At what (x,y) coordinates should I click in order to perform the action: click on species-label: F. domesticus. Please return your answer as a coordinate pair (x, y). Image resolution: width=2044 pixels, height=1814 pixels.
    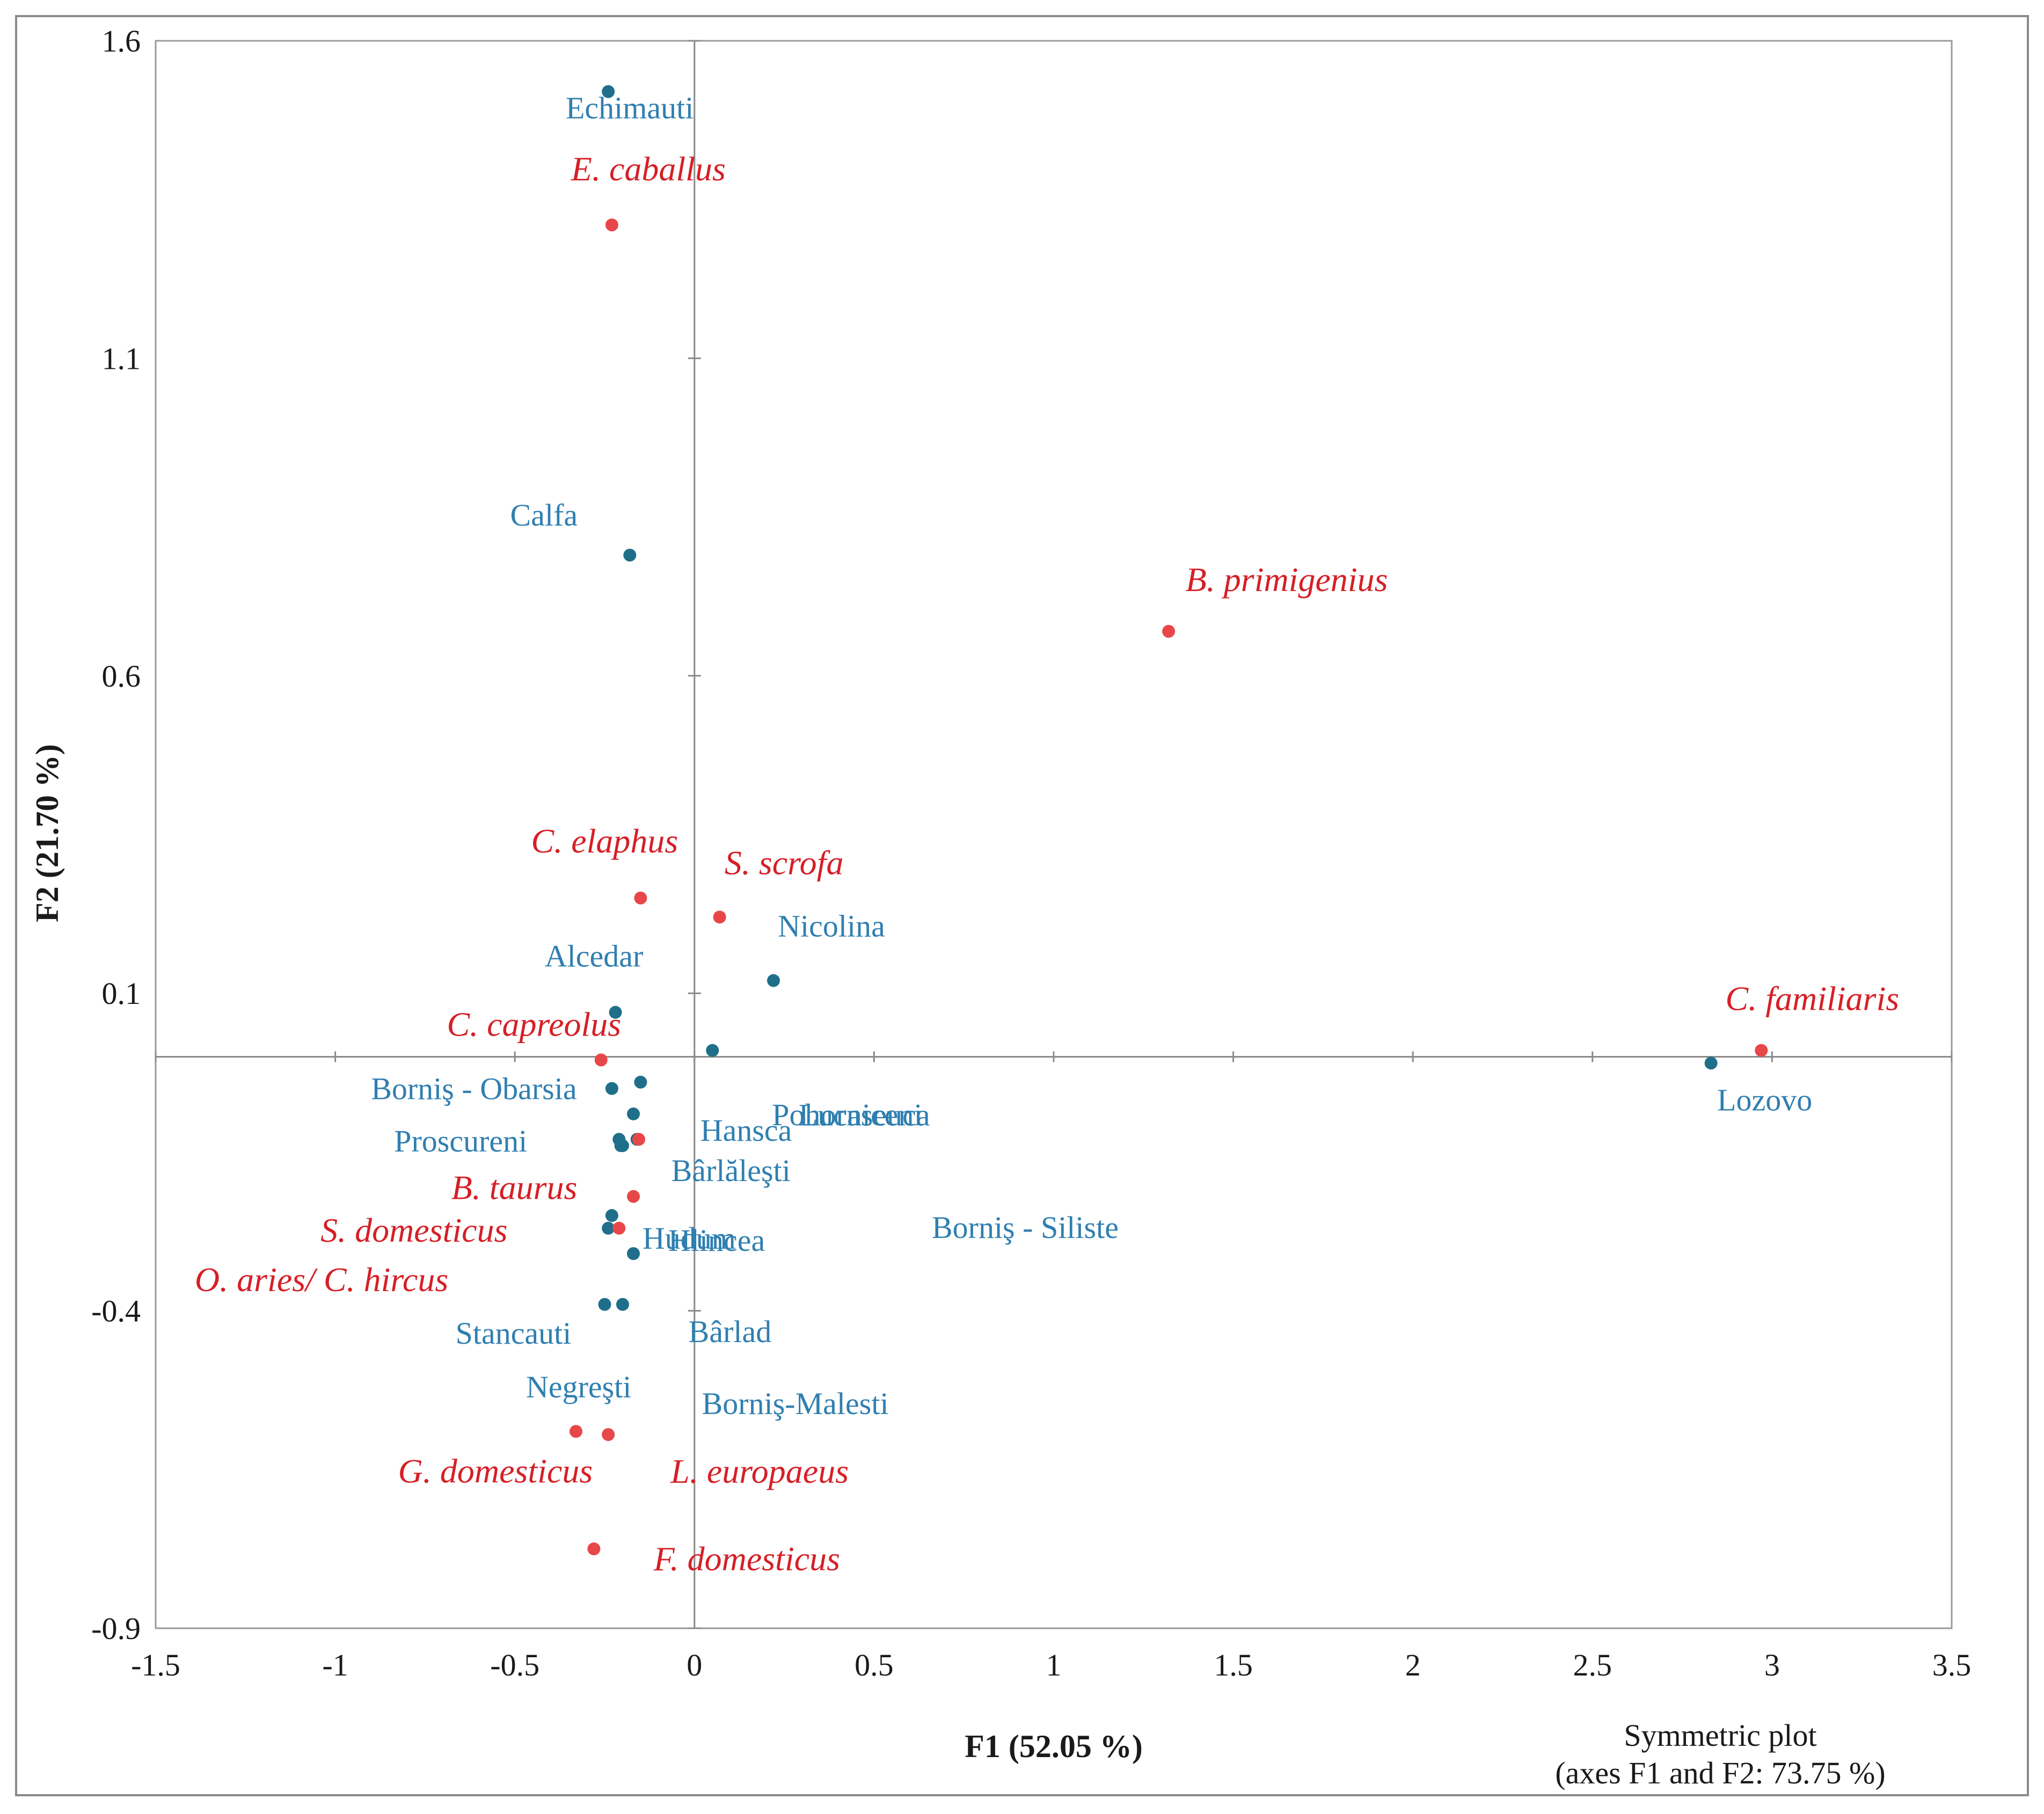
    Looking at the image, I should click on (746, 1559).